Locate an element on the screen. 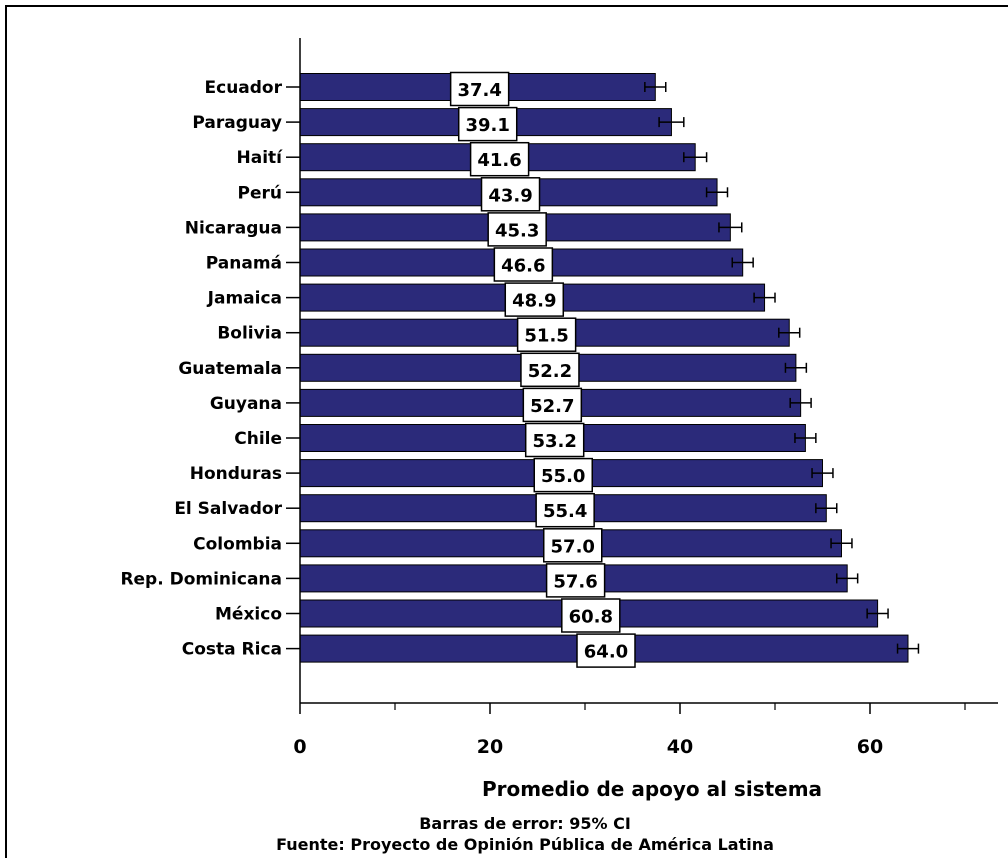 The width and height of the screenshot is (1008, 858). value-label-box-honduras is located at coordinates (563, 475).